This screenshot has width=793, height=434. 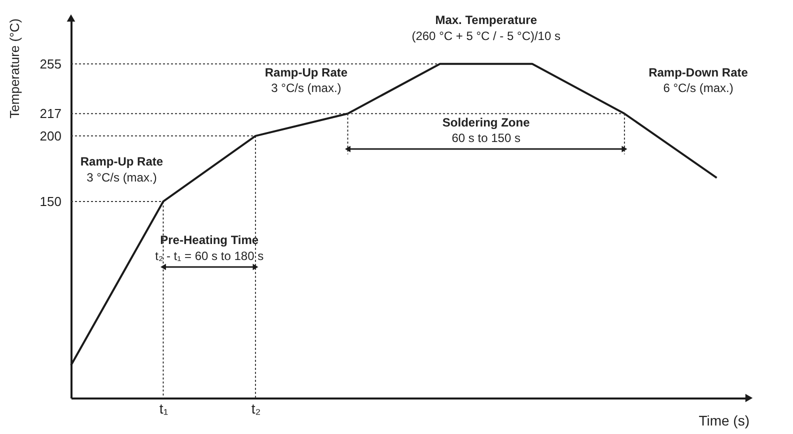 What do you see at coordinates (486, 138) in the screenshot?
I see `annotation: 60 s to 150 s` at bounding box center [486, 138].